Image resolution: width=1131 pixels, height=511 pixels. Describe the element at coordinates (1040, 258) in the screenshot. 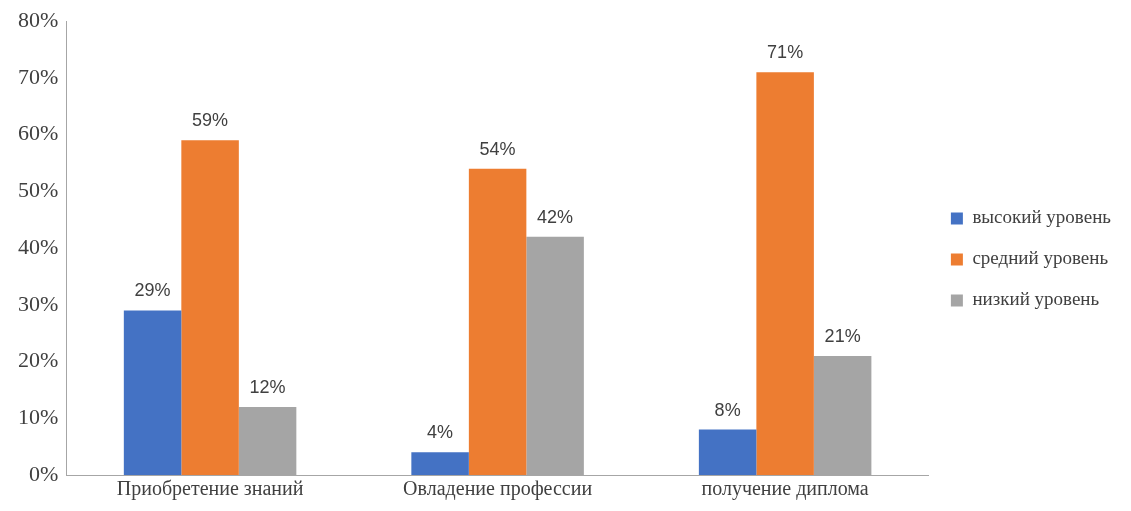

I see `legend-label: средний уровень` at that location.